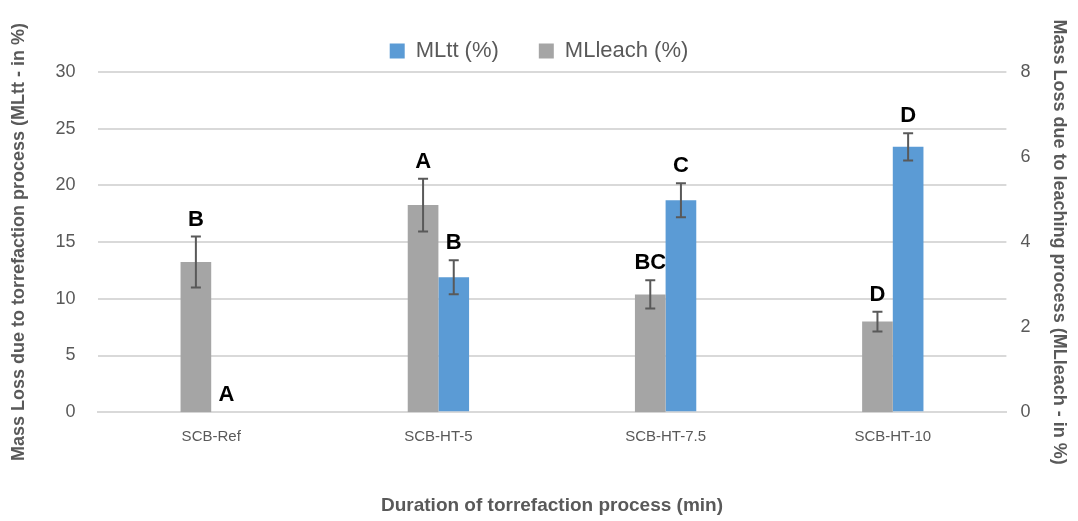 This screenshot has height=521, width=1078. Describe the element at coordinates (211, 436) in the screenshot. I see `x-tick-label: SCB-Ref` at that location.